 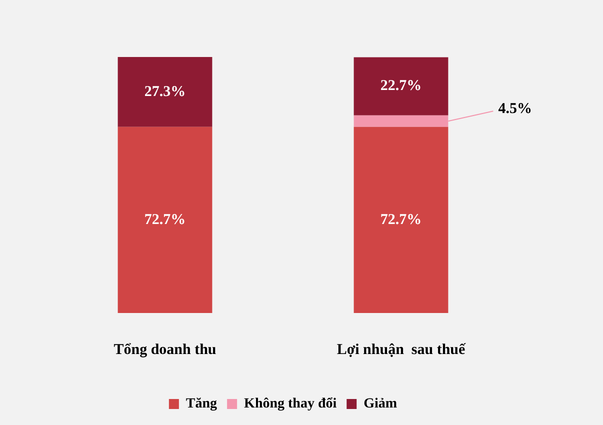 What do you see at coordinates (165, 350) in the screenshot?
I see `x-tick-label: Tổng doanh thu` at bounding box center [165, 350].